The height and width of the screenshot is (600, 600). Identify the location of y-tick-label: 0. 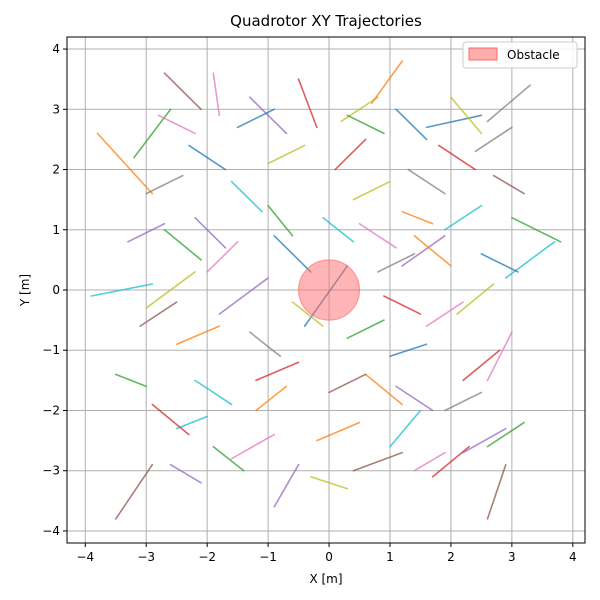
(56, 290).